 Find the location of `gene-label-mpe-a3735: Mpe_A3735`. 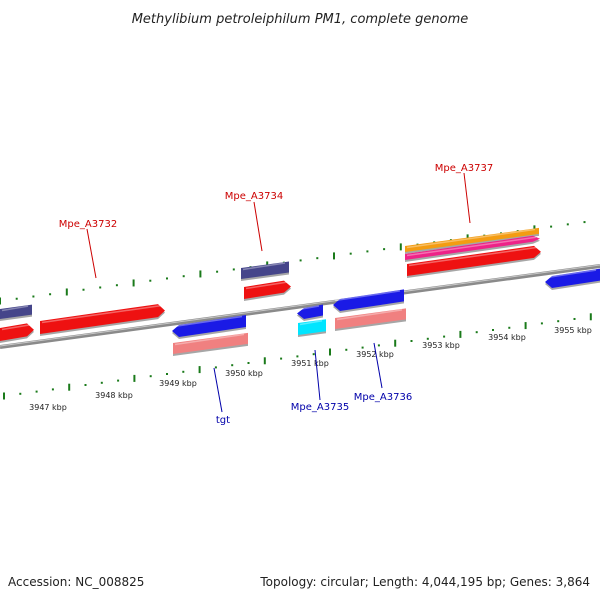

gene-label-mpe-a3735: Mpe_A3735 is located at coordinates (320, 407).